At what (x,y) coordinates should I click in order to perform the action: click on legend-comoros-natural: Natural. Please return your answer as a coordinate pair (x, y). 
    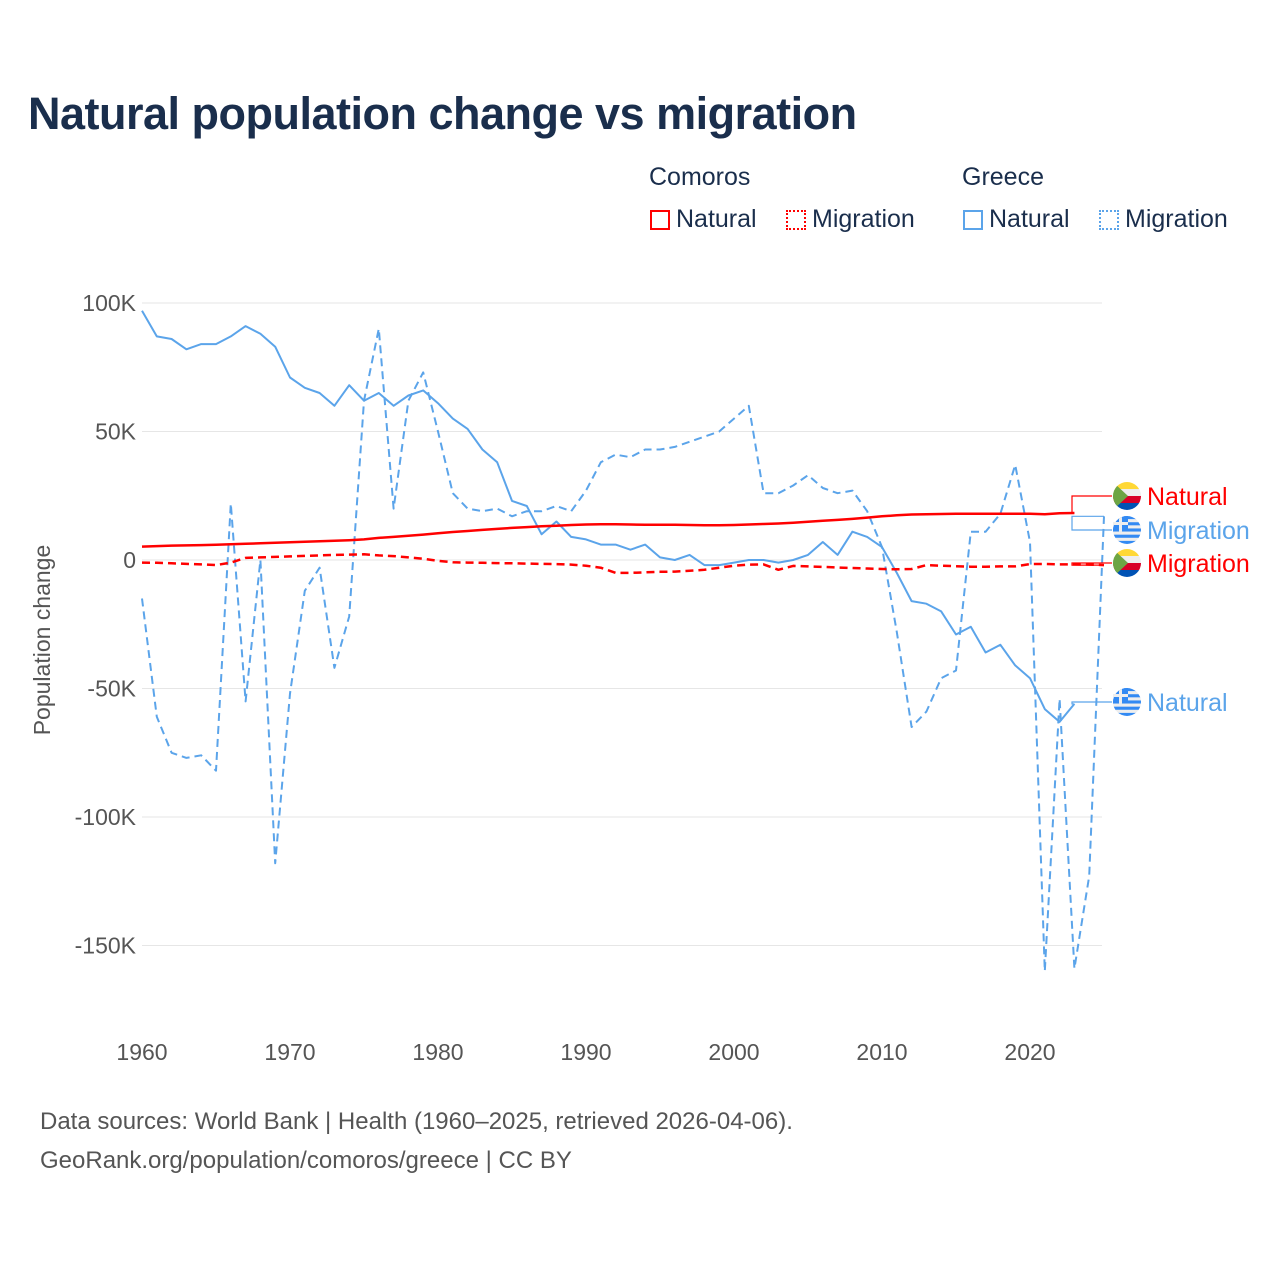
    Looking at the image, I should click on (703, 219).